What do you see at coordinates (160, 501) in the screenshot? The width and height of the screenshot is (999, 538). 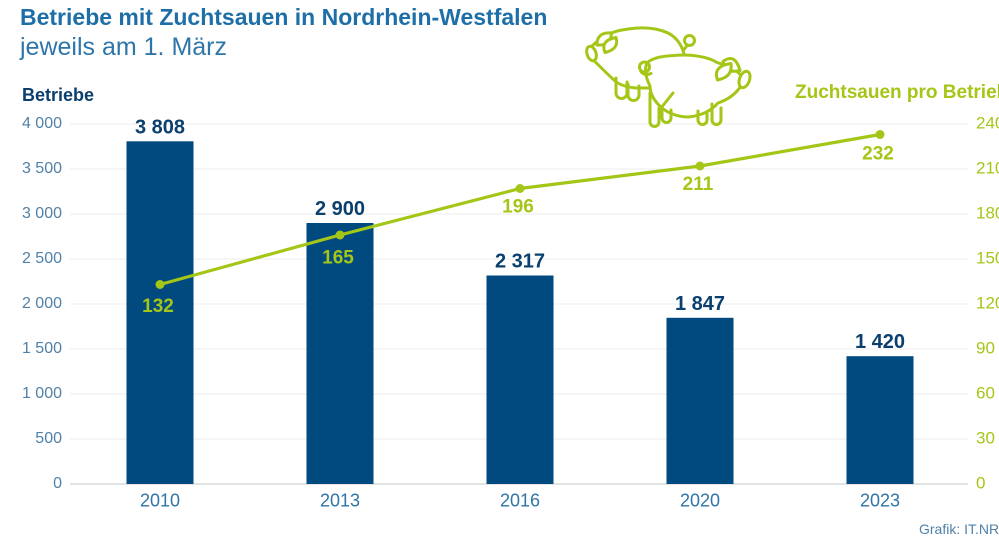 I see `svg-text: 2010` at bounding box center [160, 501].